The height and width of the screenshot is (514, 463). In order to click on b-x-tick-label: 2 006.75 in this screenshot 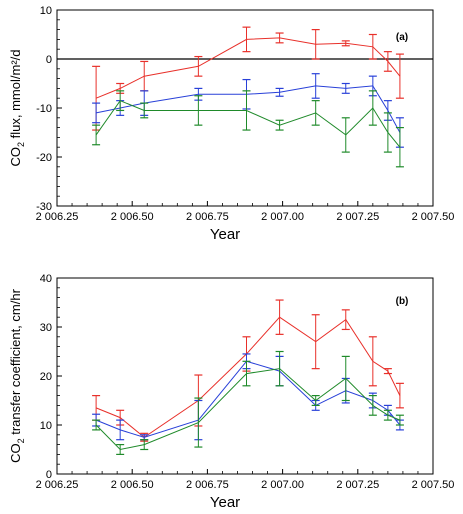, I will do `click(207, 485)`.